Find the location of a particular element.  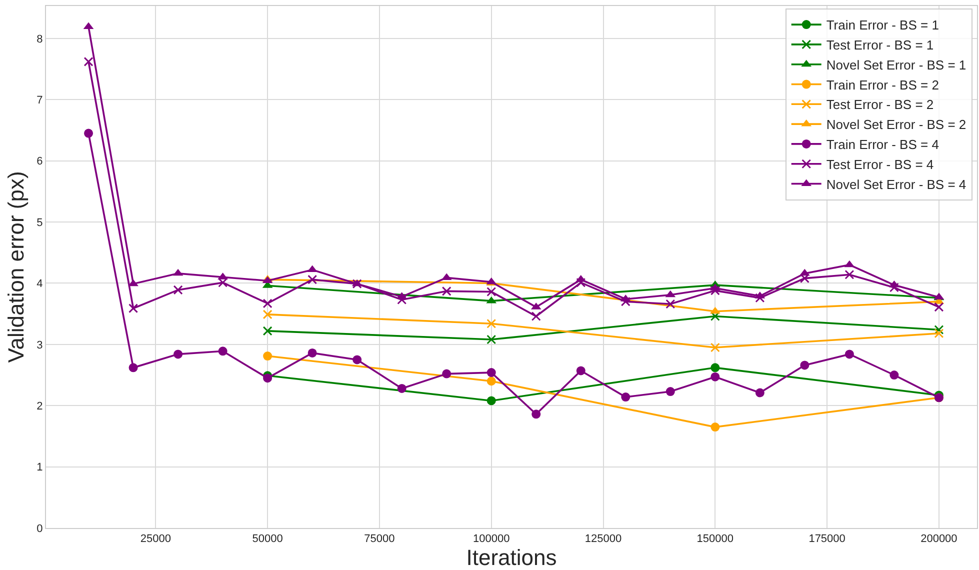

legend-label: Train Error - BS = 2 is located at coordinates (882, 84).